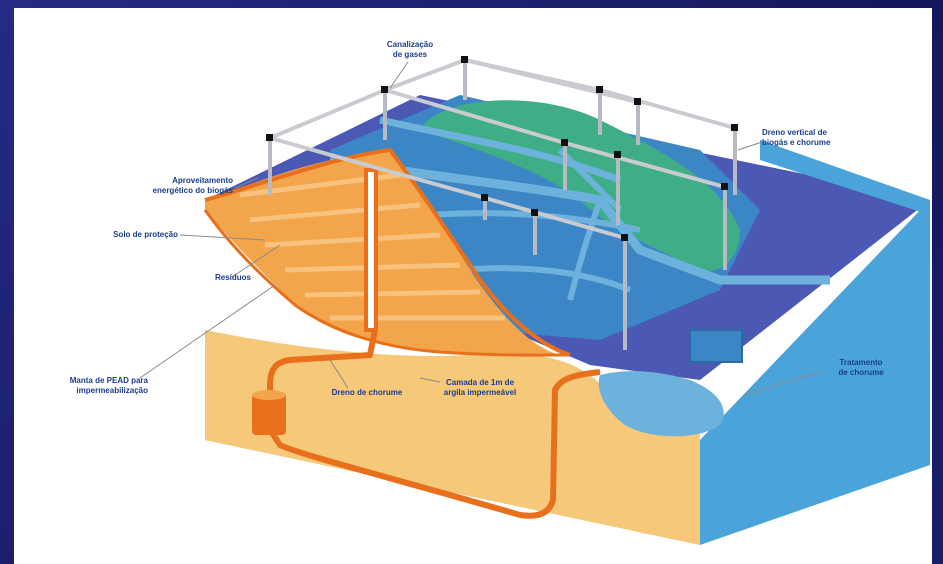 The width and height of the screenshot is (943, 564). Describe the element at coordinates (716, 346) in the screenshot. I see `treatment-tank` at that location.